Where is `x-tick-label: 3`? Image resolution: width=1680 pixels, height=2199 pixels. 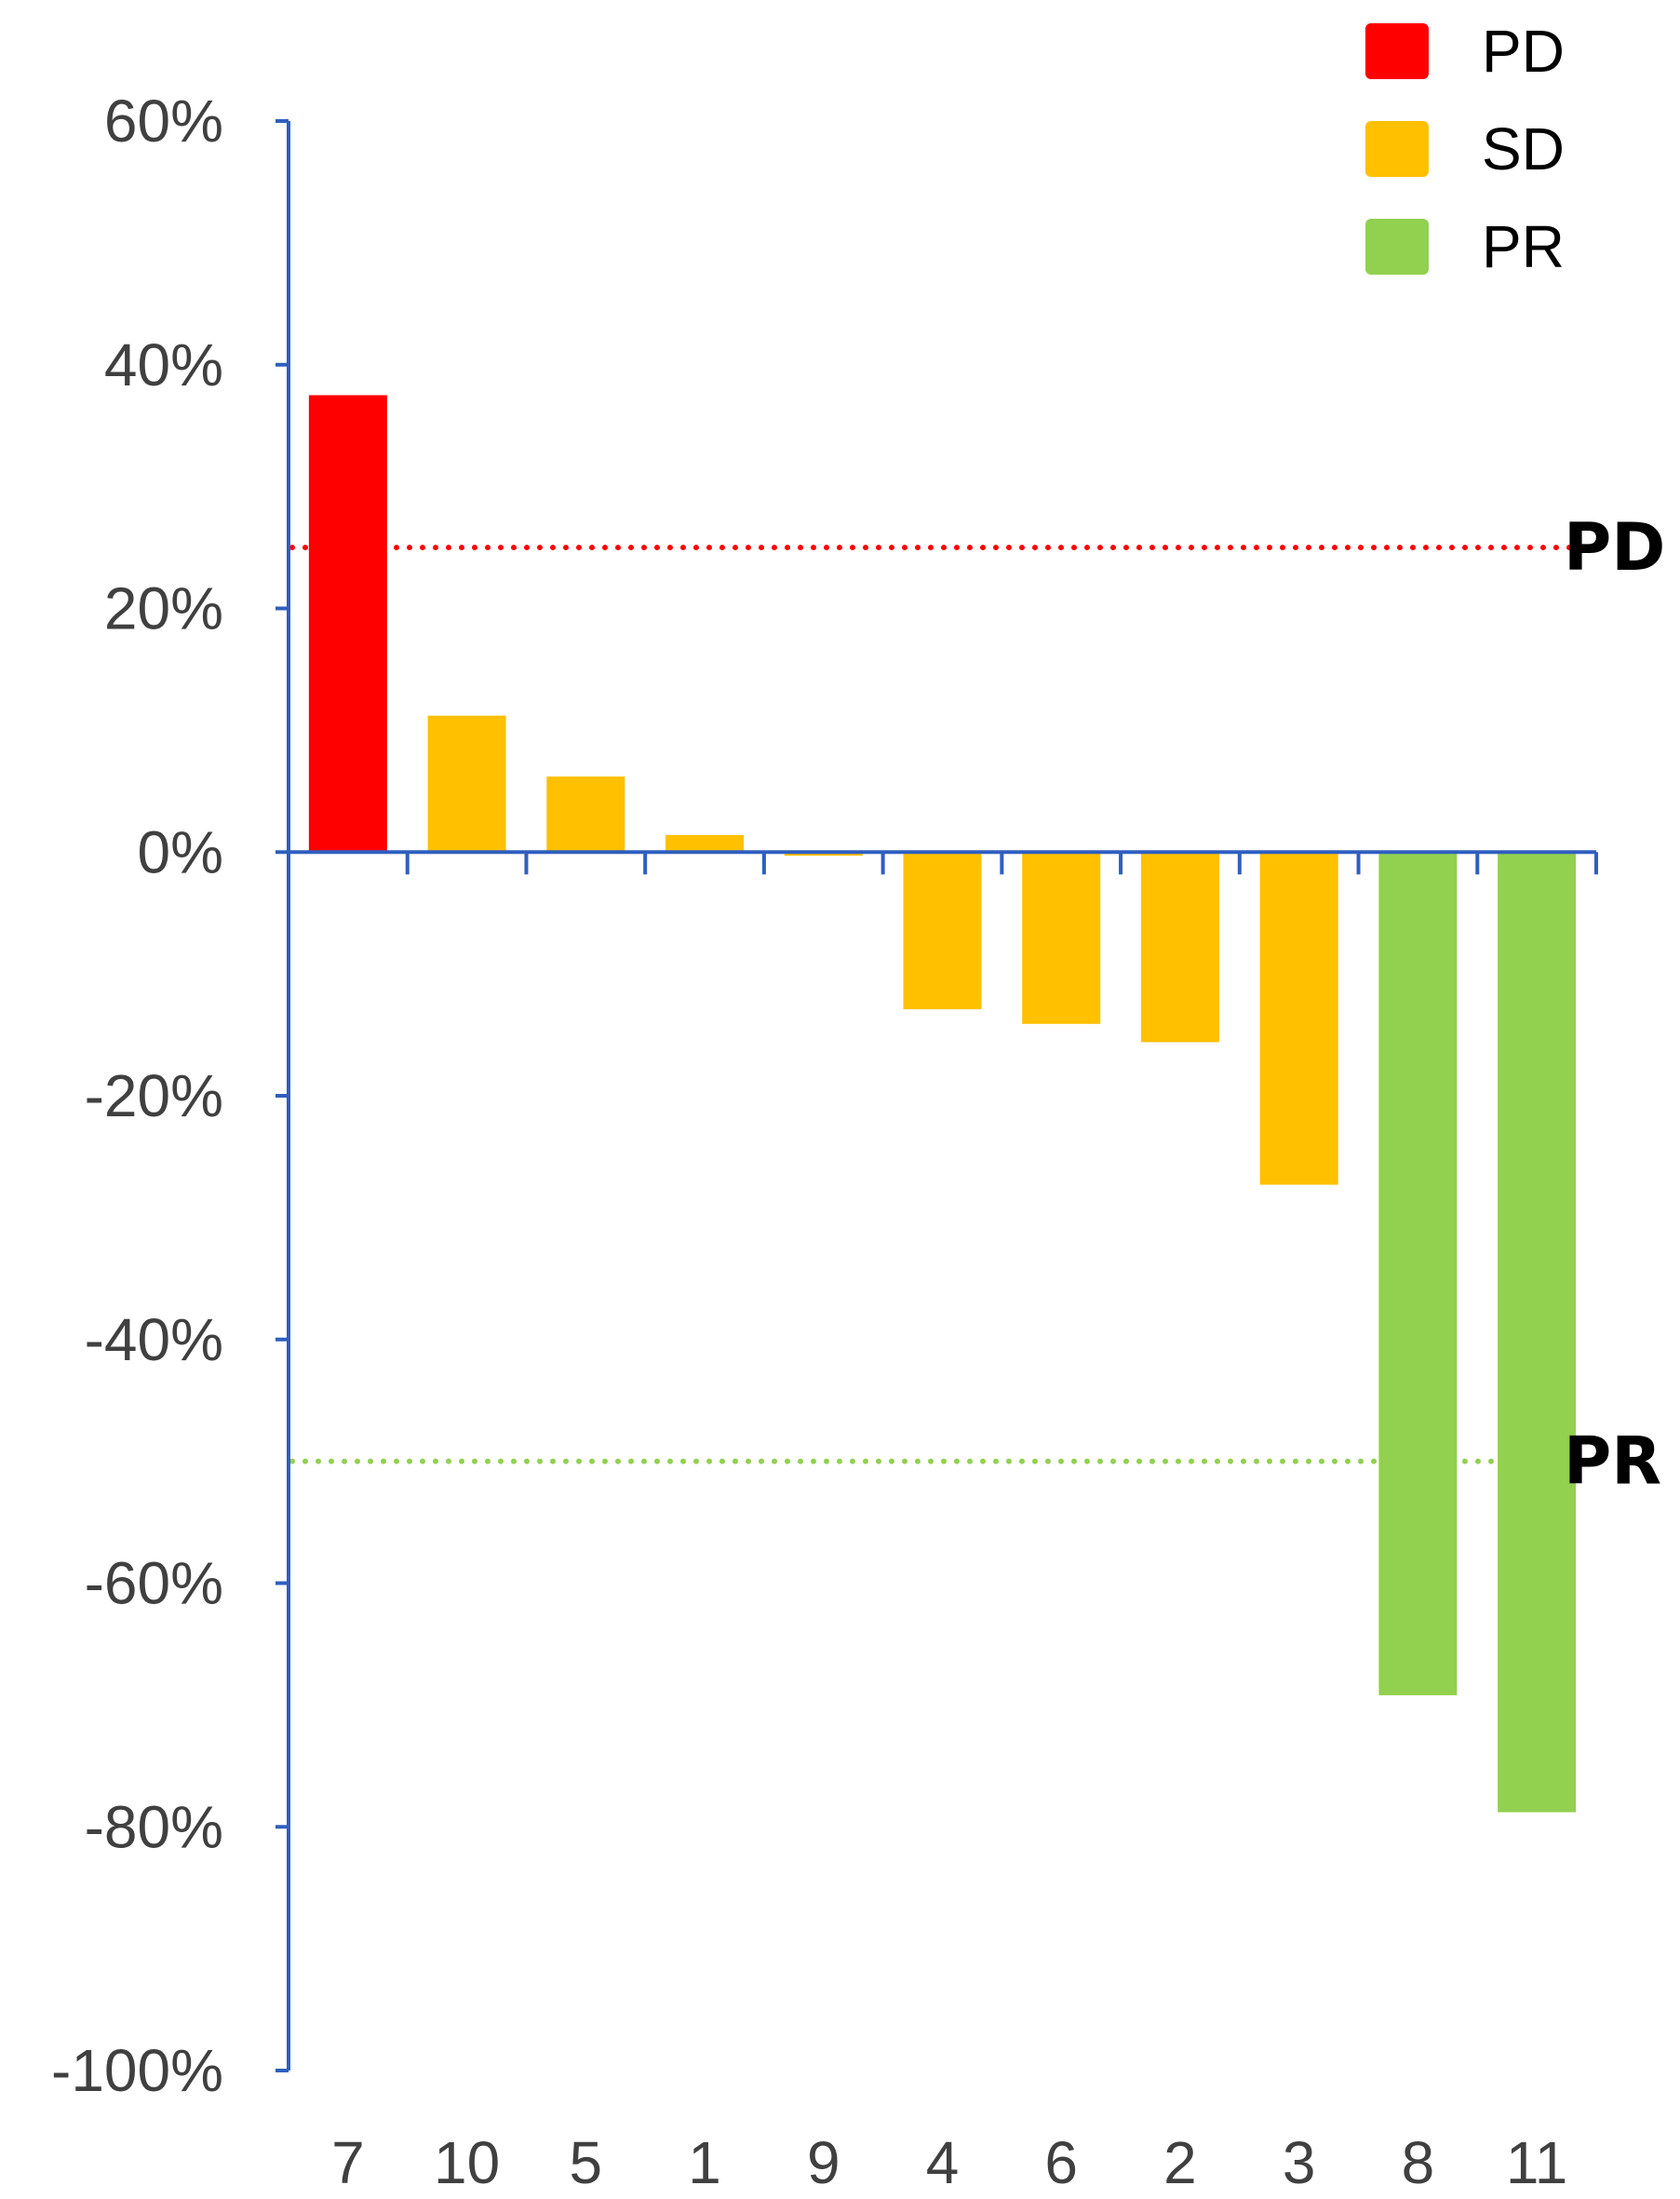
x-tick-label: 3 is located at coordinates (1299, 2162).